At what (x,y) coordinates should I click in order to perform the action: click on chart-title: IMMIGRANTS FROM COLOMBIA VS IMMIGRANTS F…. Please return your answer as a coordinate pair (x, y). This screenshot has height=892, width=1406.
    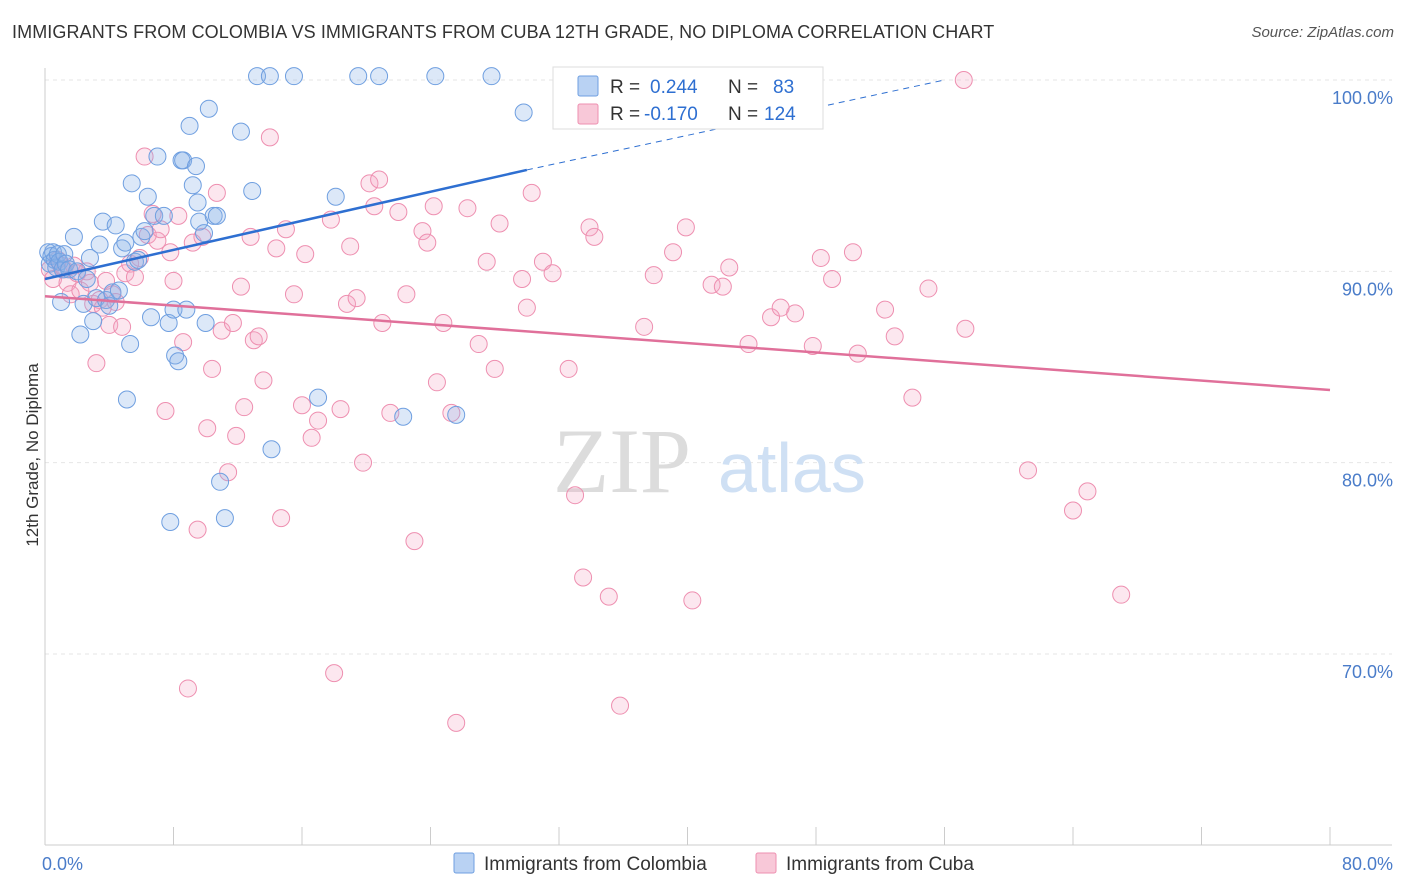
    Looking at the image, I should click on (503, 32).